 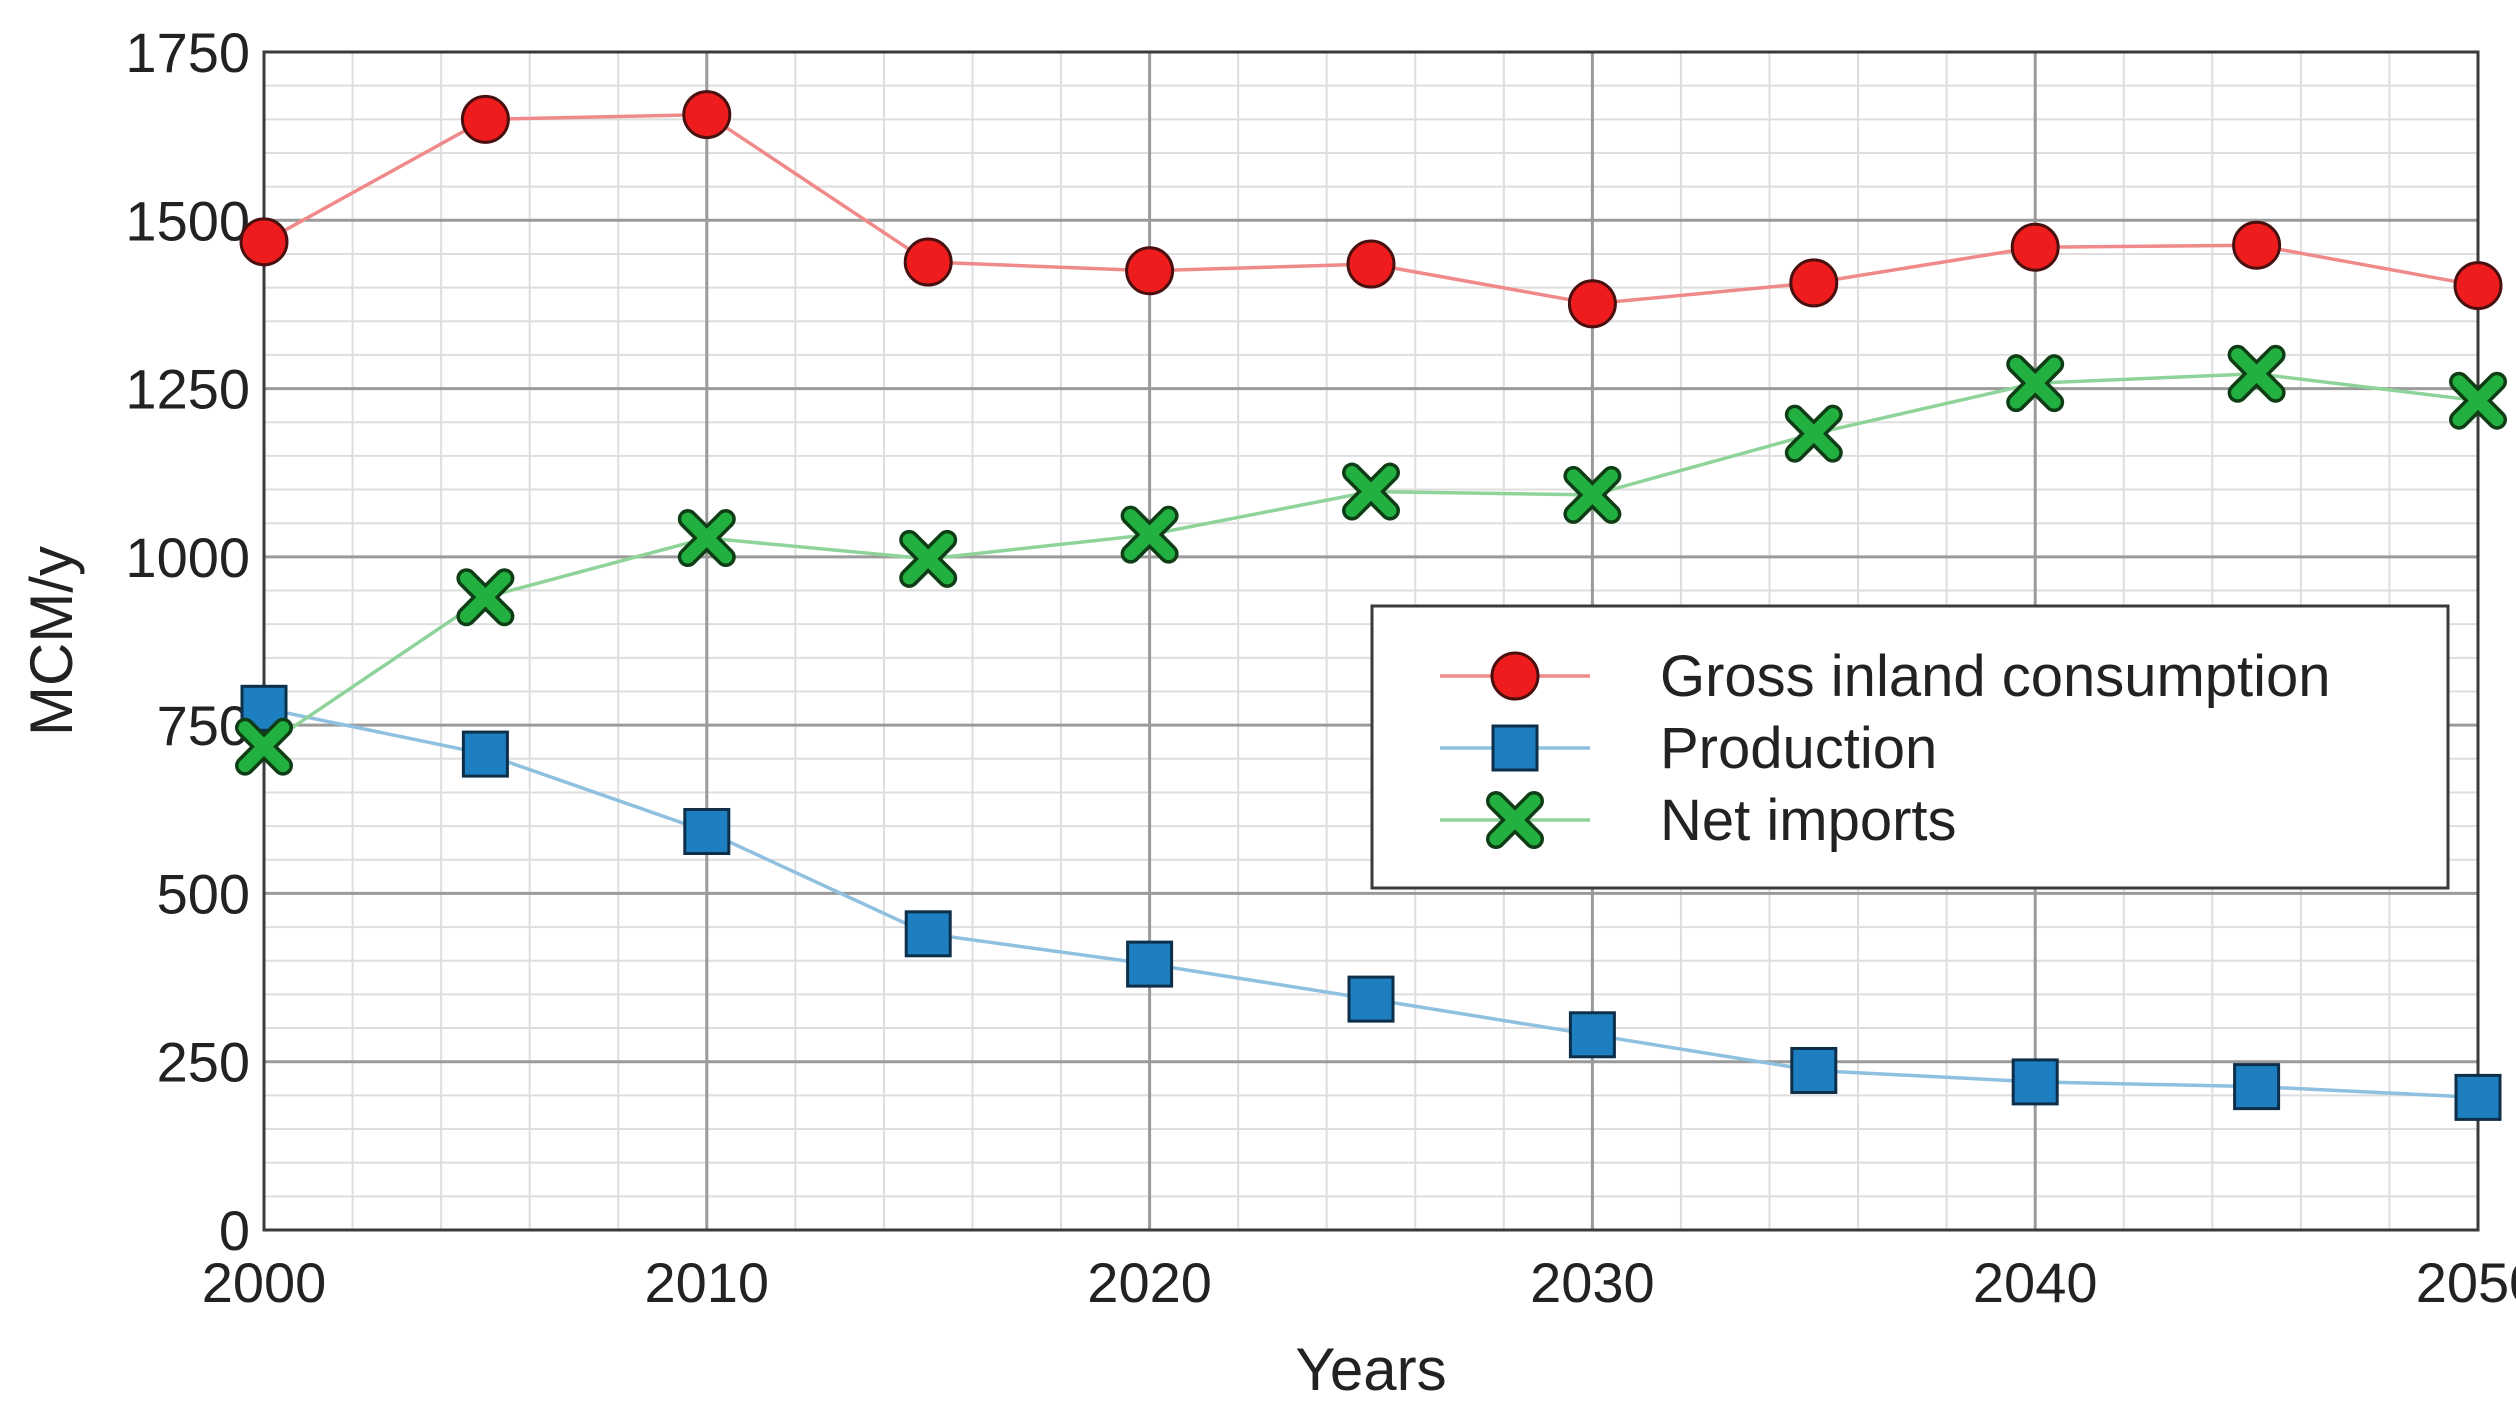 I want to click on x-axis-title: Years, so click(x=1370, y=1369).